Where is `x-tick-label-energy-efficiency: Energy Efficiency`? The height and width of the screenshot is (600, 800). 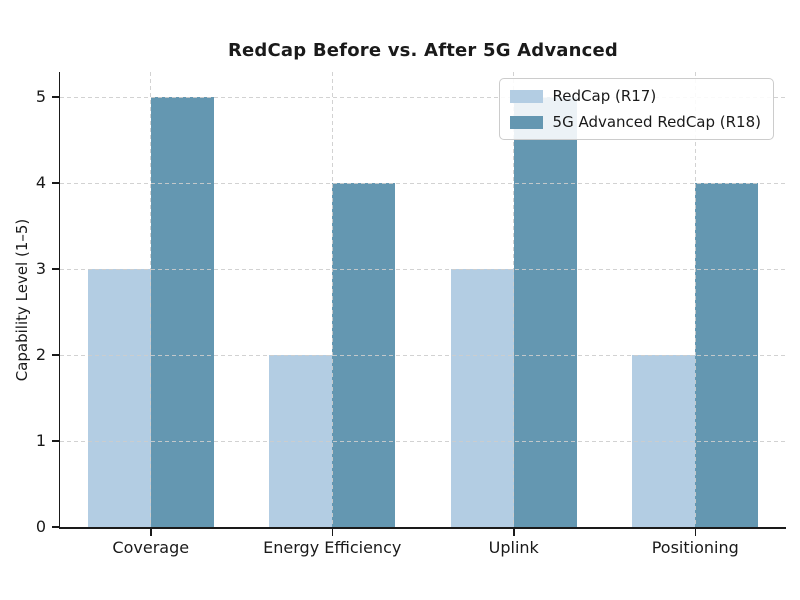
x-tick-label-energy-efficiency: Energy Efficiency is located at coordinates (332, 547).